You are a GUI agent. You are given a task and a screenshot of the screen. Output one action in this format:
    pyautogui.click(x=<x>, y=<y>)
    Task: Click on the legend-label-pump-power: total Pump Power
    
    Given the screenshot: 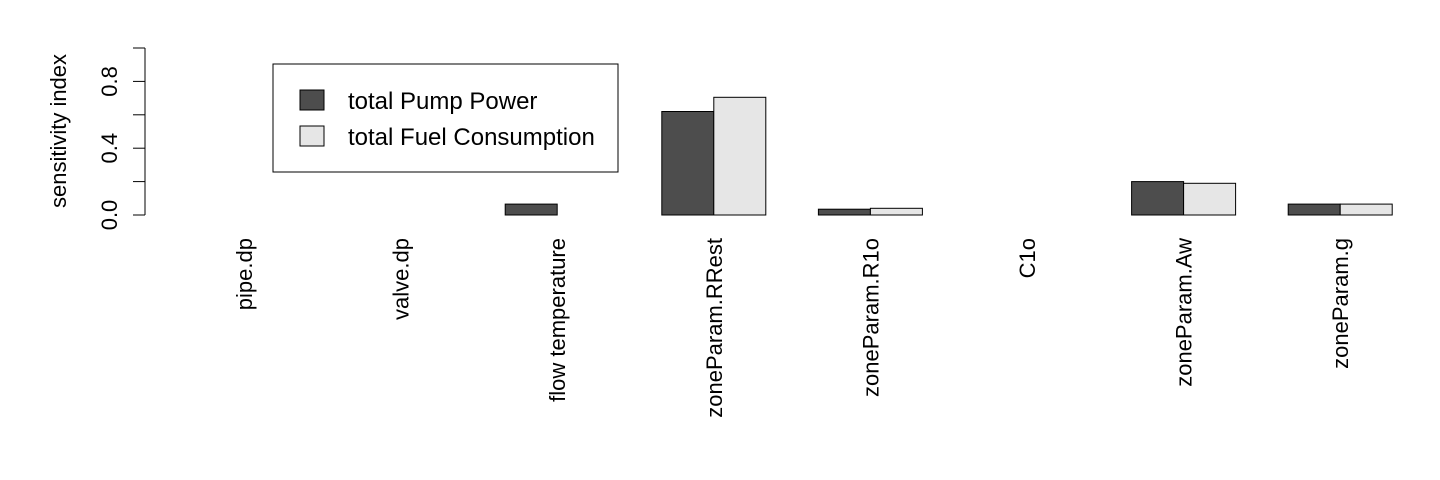 What is the action you would take?
    pyautogui.click(x=442, y=101)
    